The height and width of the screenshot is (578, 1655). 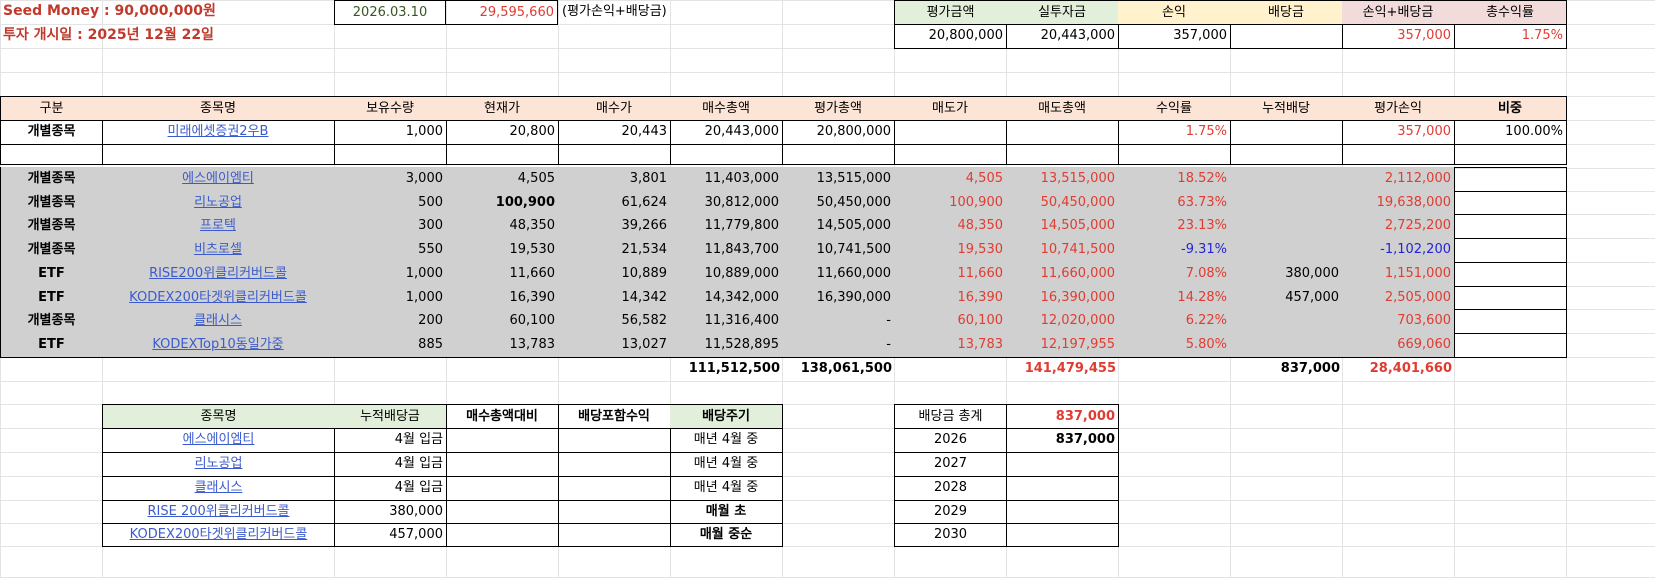 What do you see at coordinates (1286, 298) in the screenshot?
I see `table-cell: 457,000` at bounding box center [1286, 298].